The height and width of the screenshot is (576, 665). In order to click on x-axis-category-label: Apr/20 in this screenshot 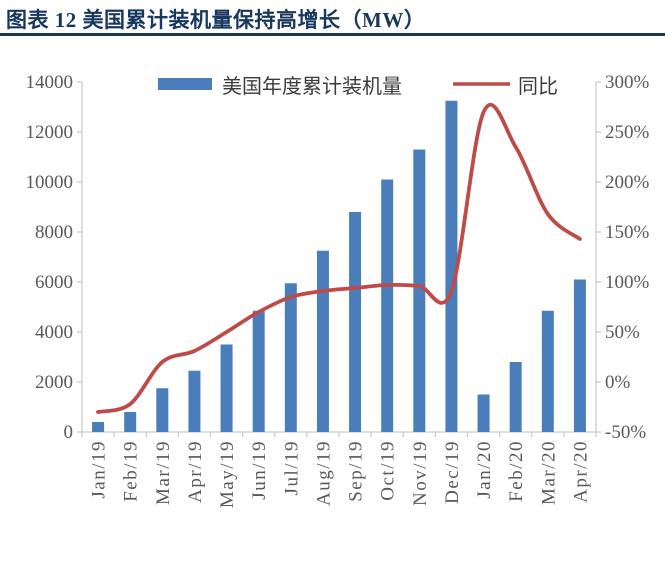, I will do `click(580, 471)`.